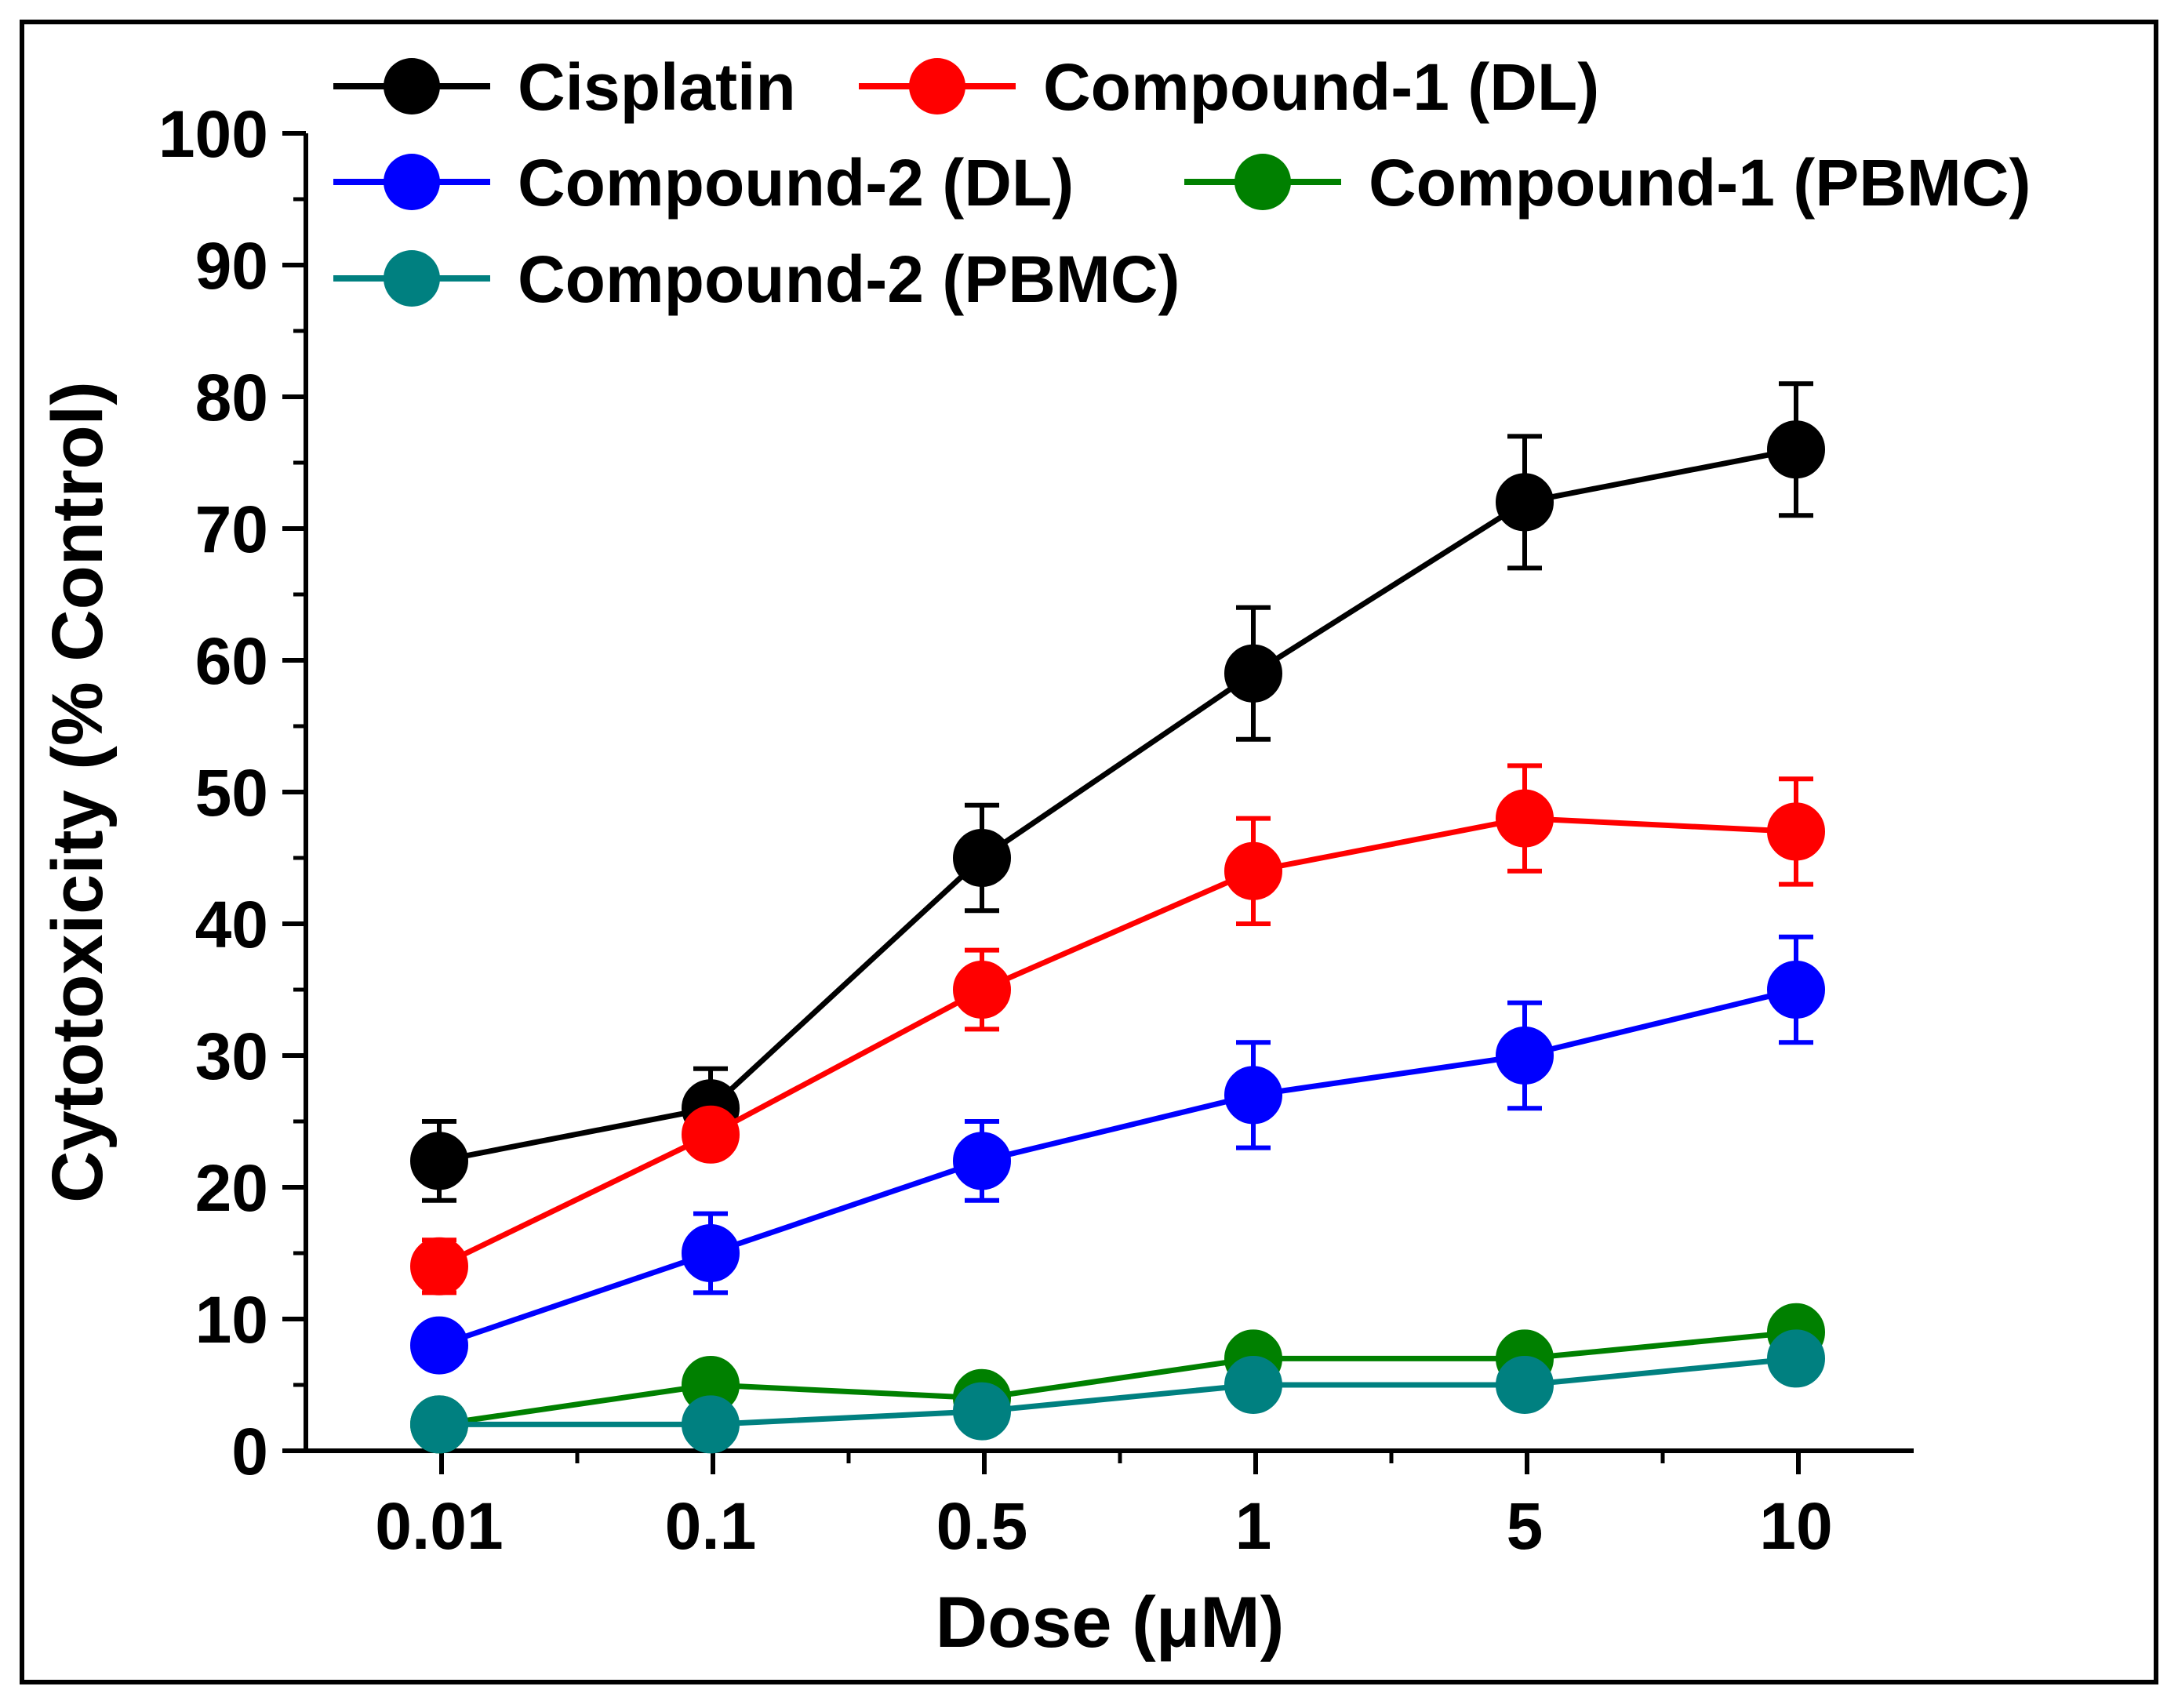  I want to click on legend-item: Compound-2 (PBMC), so click(756, 279).